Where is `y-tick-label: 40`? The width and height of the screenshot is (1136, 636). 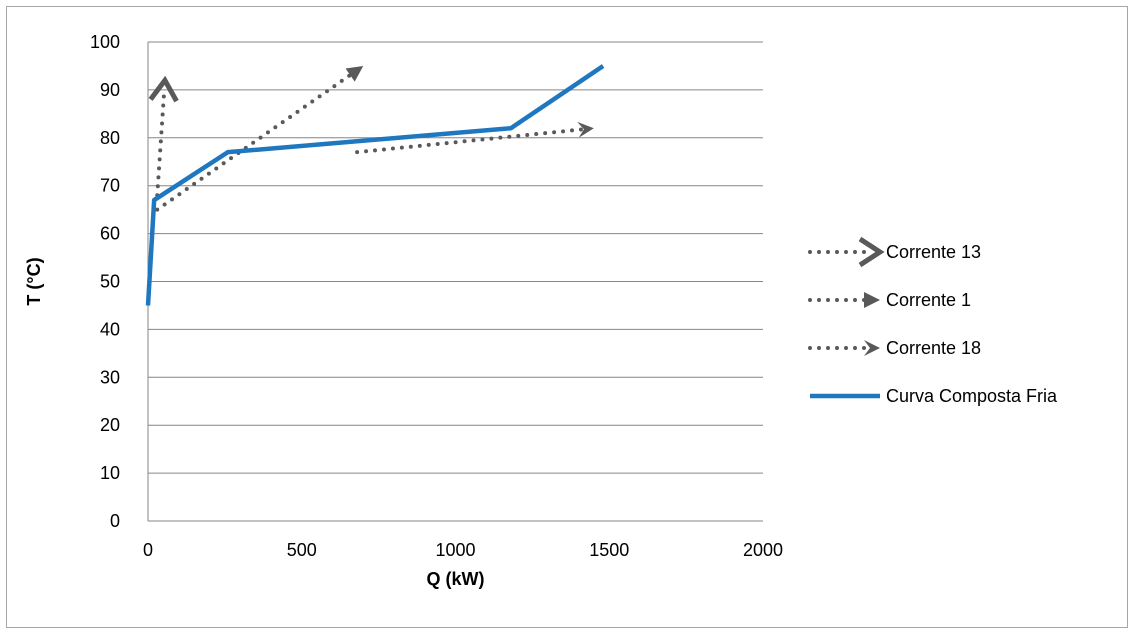 y-tick-label: 40 is located at coordinates (110, 329).